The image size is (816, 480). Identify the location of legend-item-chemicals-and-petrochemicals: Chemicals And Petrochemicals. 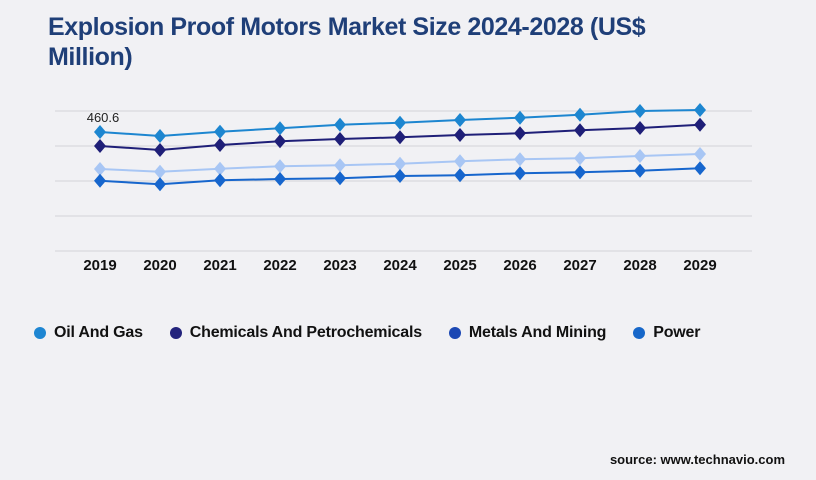
(295, 333).